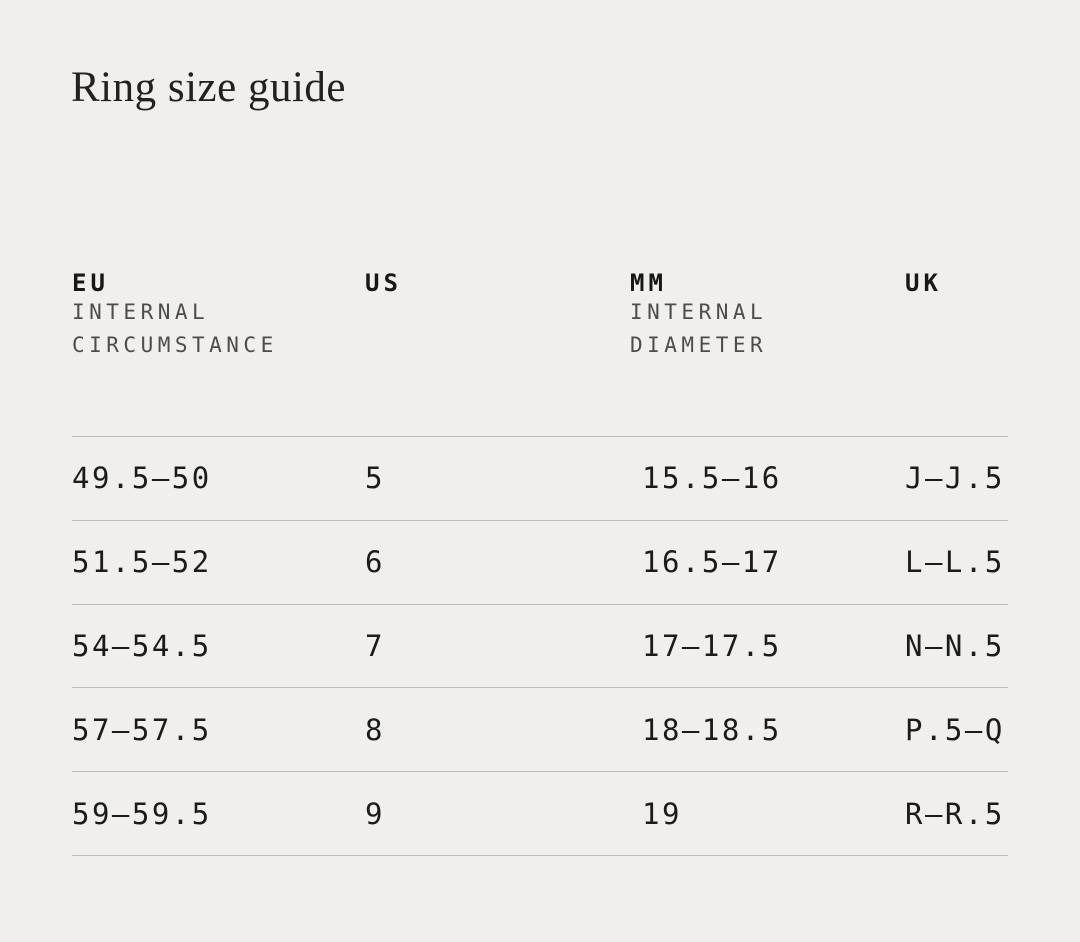  What do you see at coordinates (142, 478) in the screenshot?
I see `cell-eu: 49.5—50` at bounding box center [142, 478].